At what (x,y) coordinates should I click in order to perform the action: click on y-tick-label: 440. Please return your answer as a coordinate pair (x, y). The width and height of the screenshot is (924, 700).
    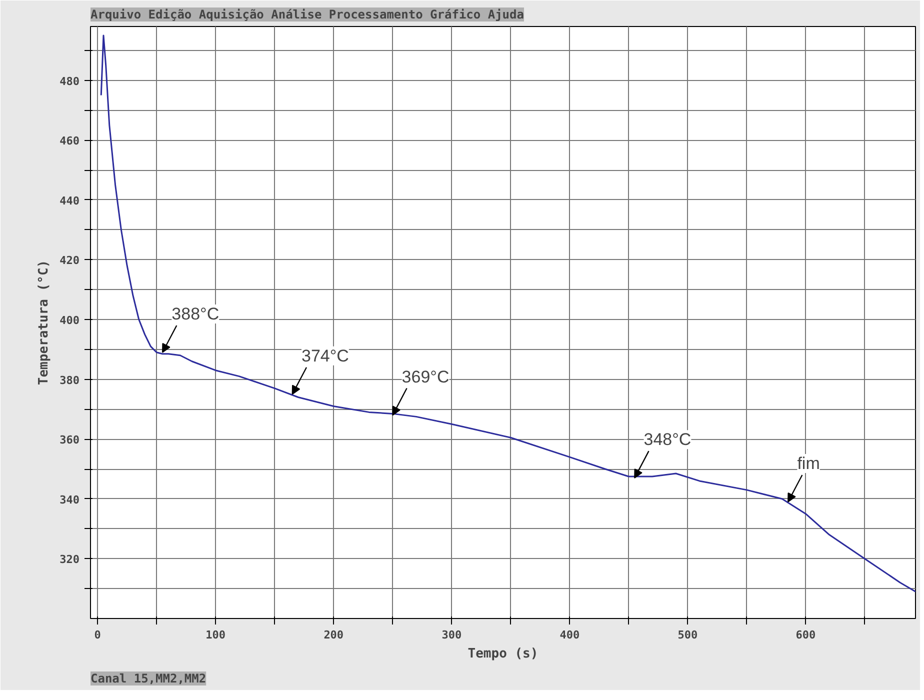
    Looking at the image, I should click on (70, 201).